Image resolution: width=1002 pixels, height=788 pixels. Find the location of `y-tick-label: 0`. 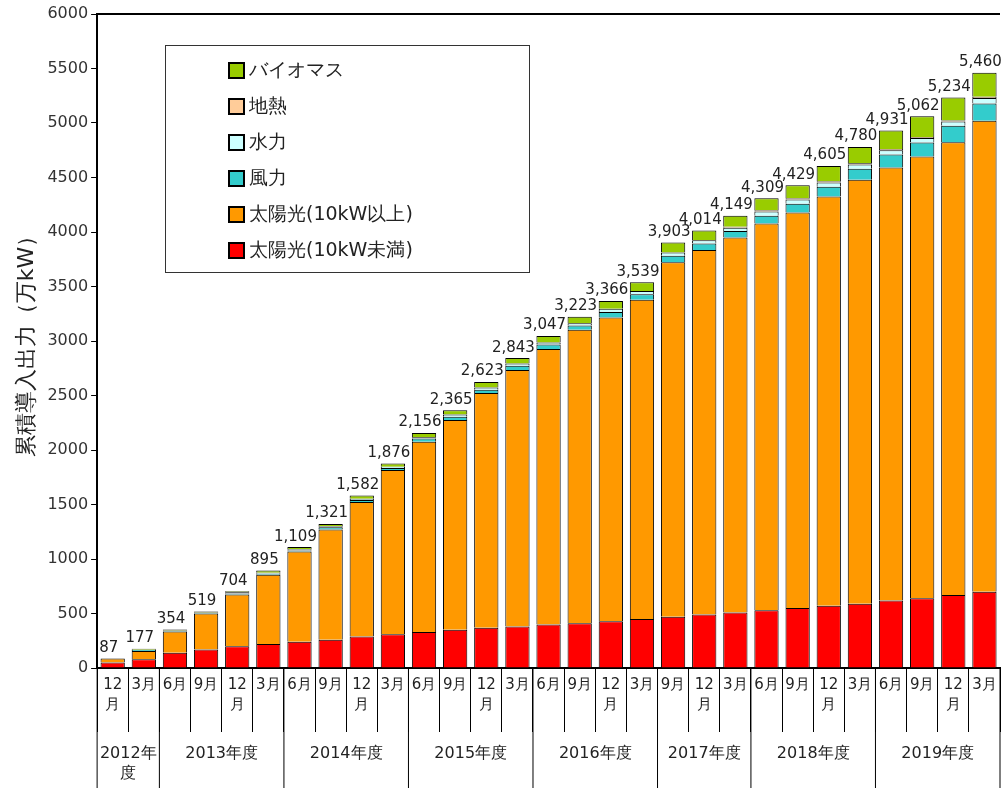

y-tick-label: 0 is located at coordinates (83, 667).